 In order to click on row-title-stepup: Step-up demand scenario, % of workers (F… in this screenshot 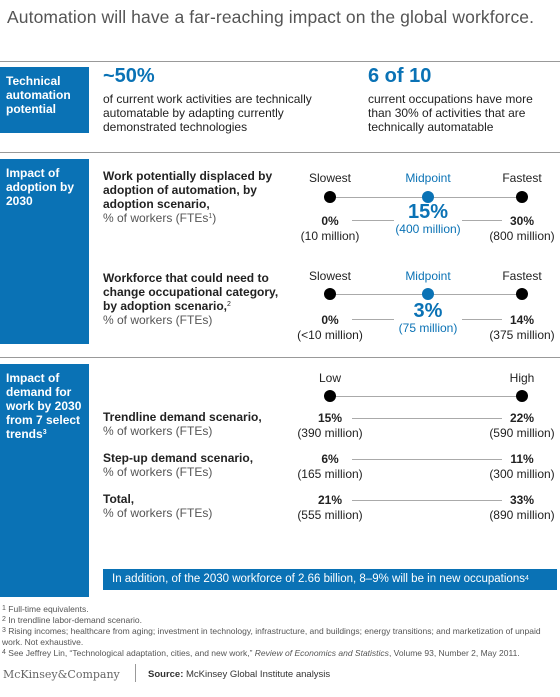, I will do `click(203, 465)`.